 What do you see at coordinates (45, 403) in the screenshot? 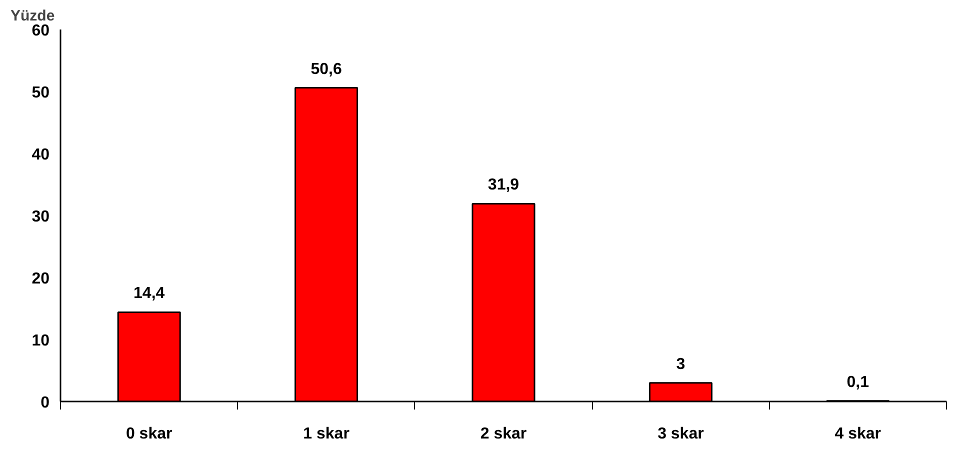
I see `y-tick-label: 0` at bounding box center [45, 403].